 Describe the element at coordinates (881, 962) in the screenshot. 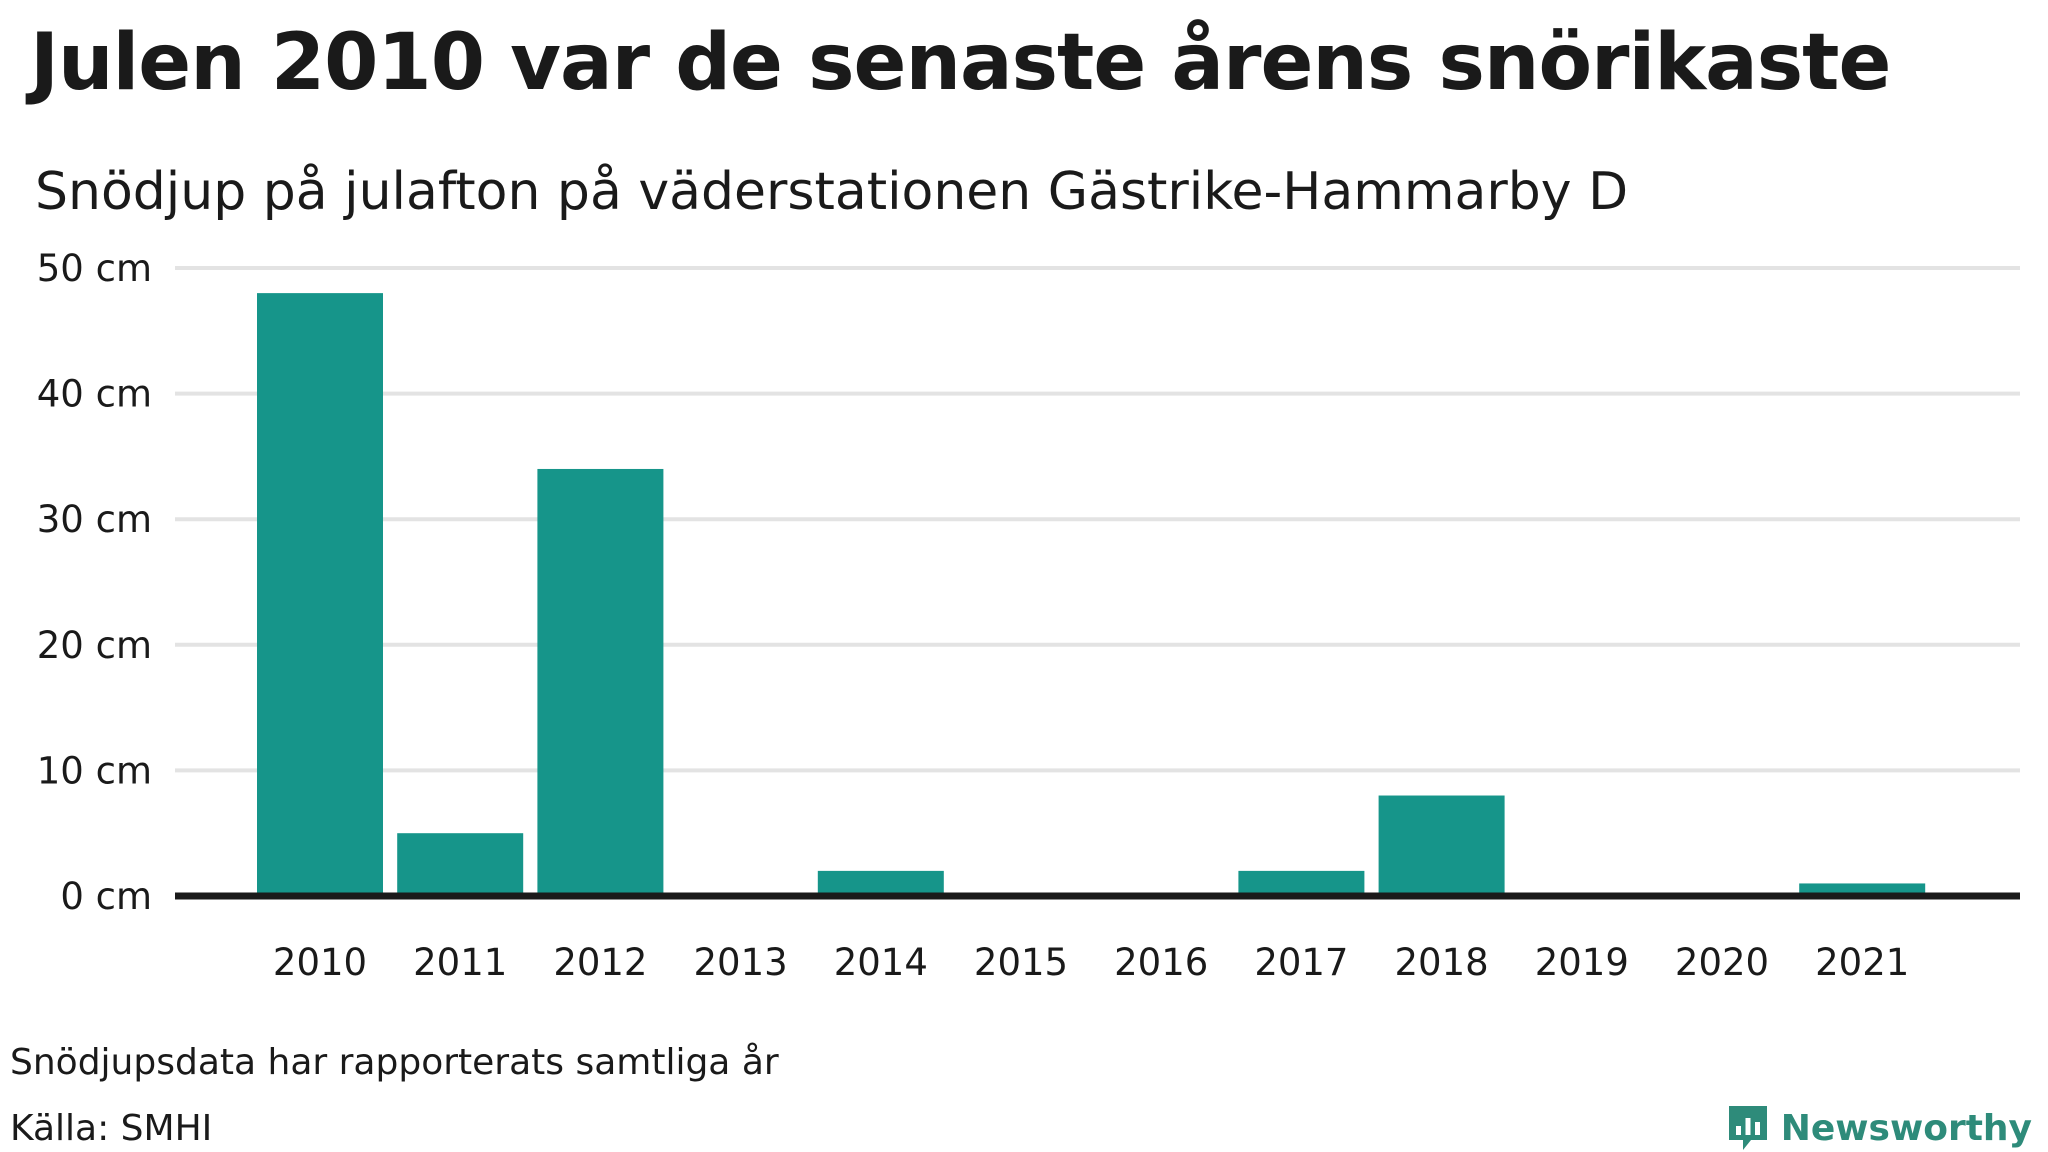

I see `x-tick-label: 2014` at that location.